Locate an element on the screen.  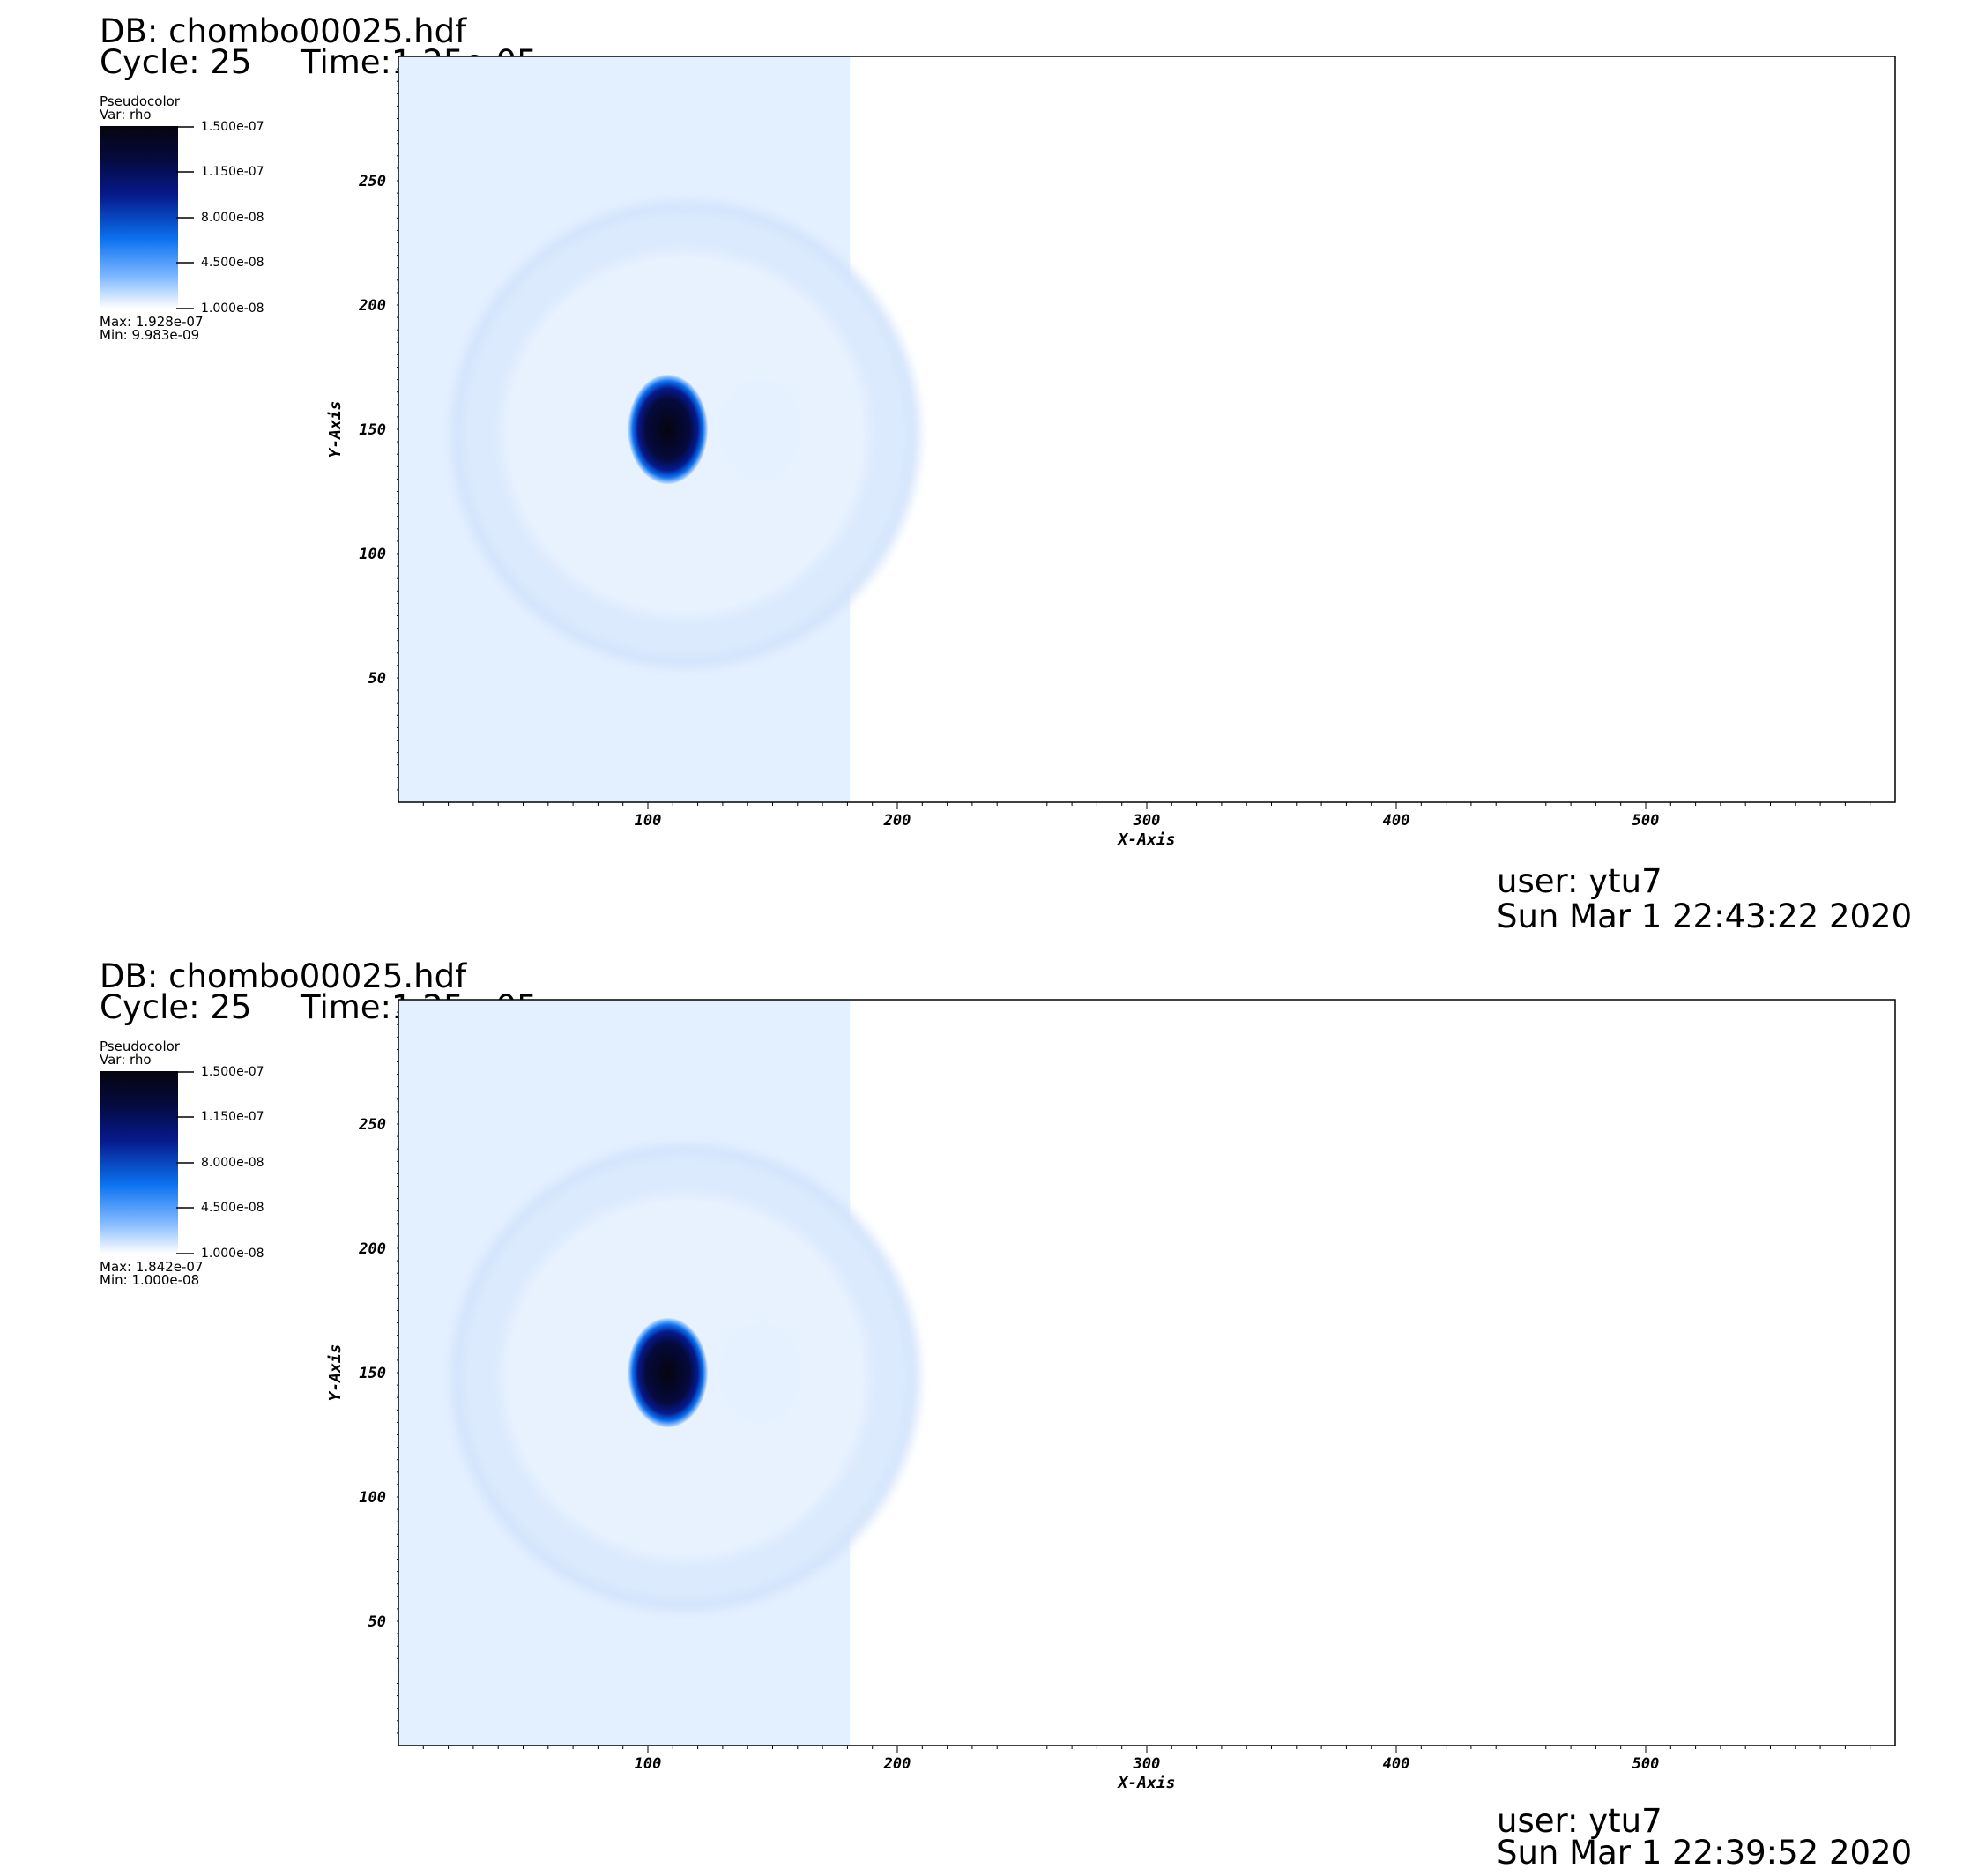
legend-min: Min: 1.000e-08 is located at coordinates (150, 1280).